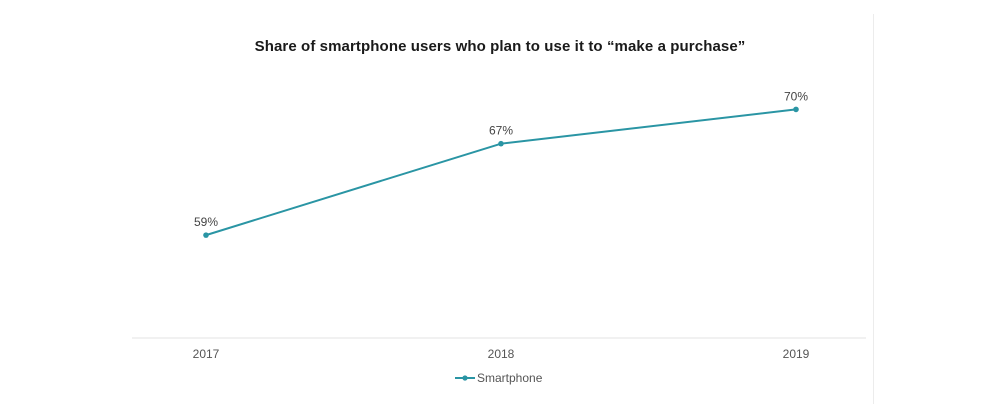 This screenshot has width=992, height=415. What do you see at coordinates (796, 96) in the screenshot?
I see `data-label-2019: 70%` at bounding box center [796, 96].